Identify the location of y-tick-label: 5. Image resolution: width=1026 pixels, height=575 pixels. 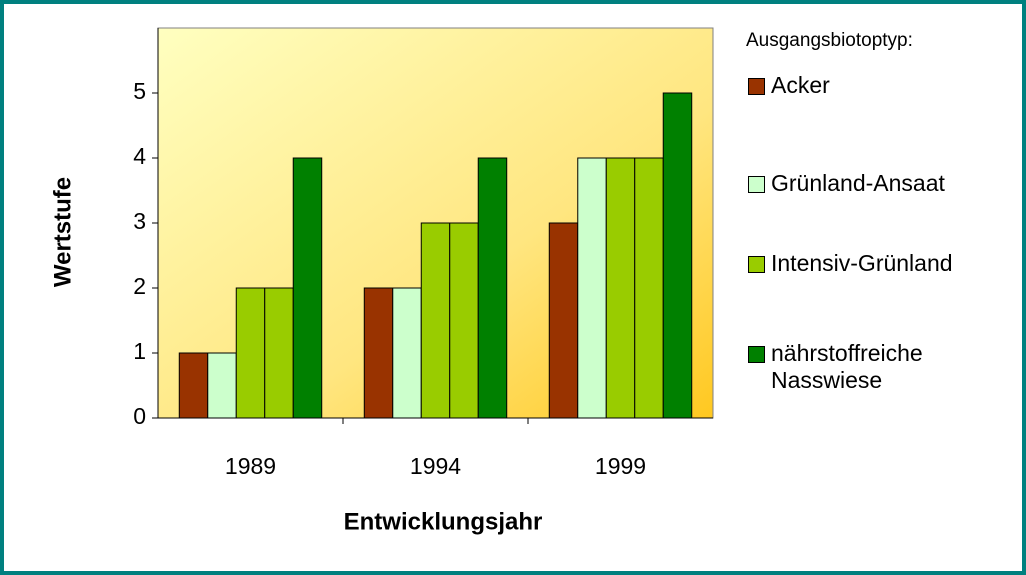
(139, 91).